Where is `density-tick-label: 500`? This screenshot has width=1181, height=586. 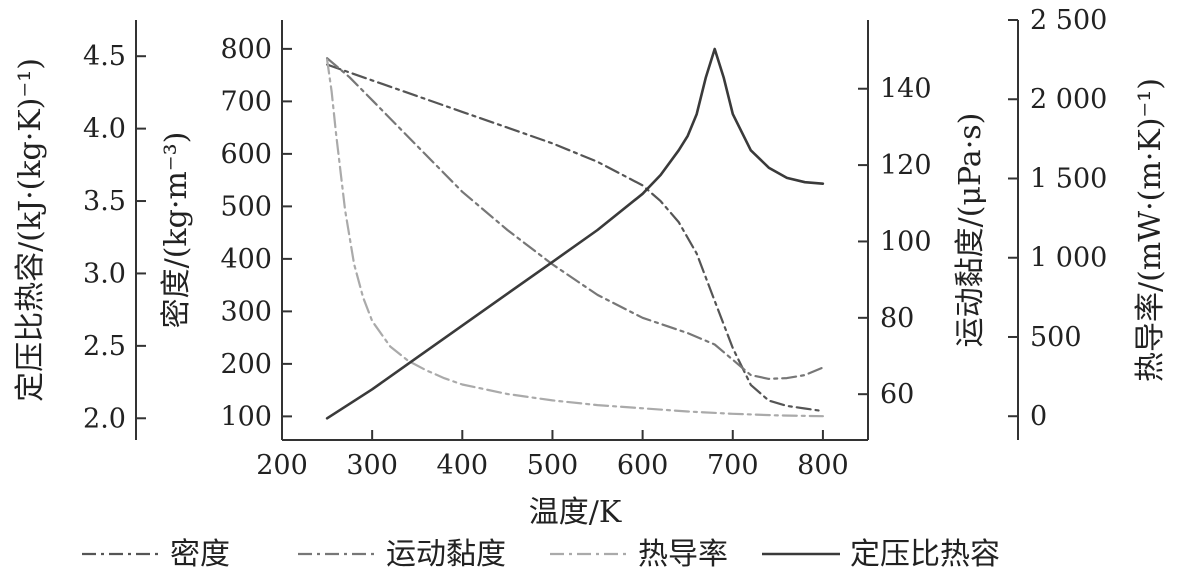
density-tick-label: 500 is located at coordinates (246, 206).